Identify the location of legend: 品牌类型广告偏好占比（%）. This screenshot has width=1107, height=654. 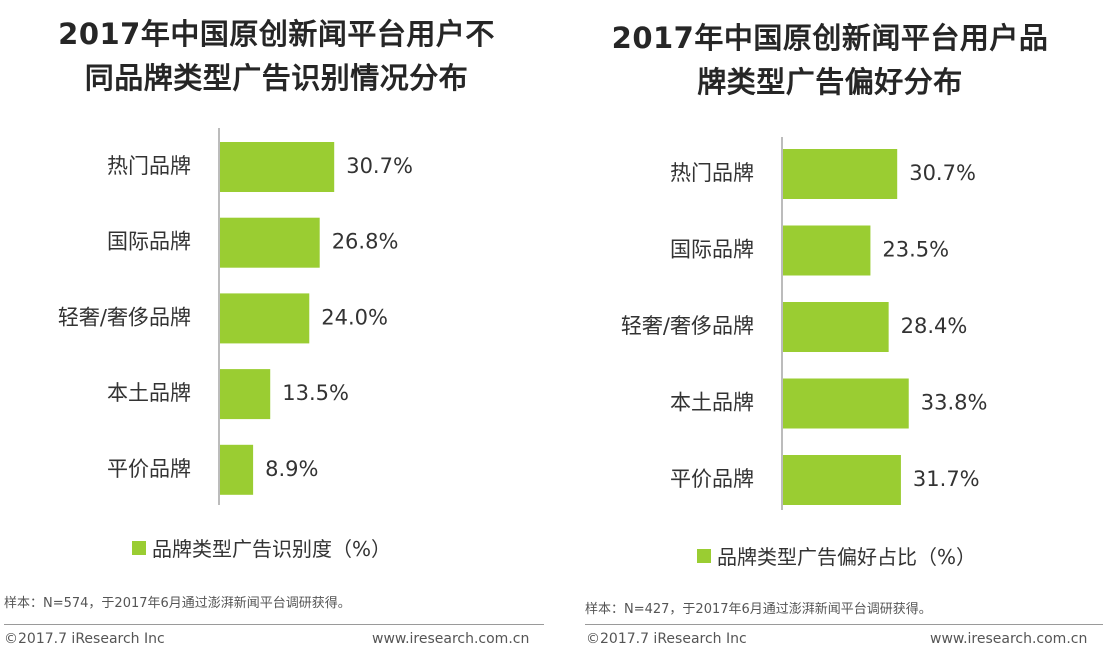
(836, 555).